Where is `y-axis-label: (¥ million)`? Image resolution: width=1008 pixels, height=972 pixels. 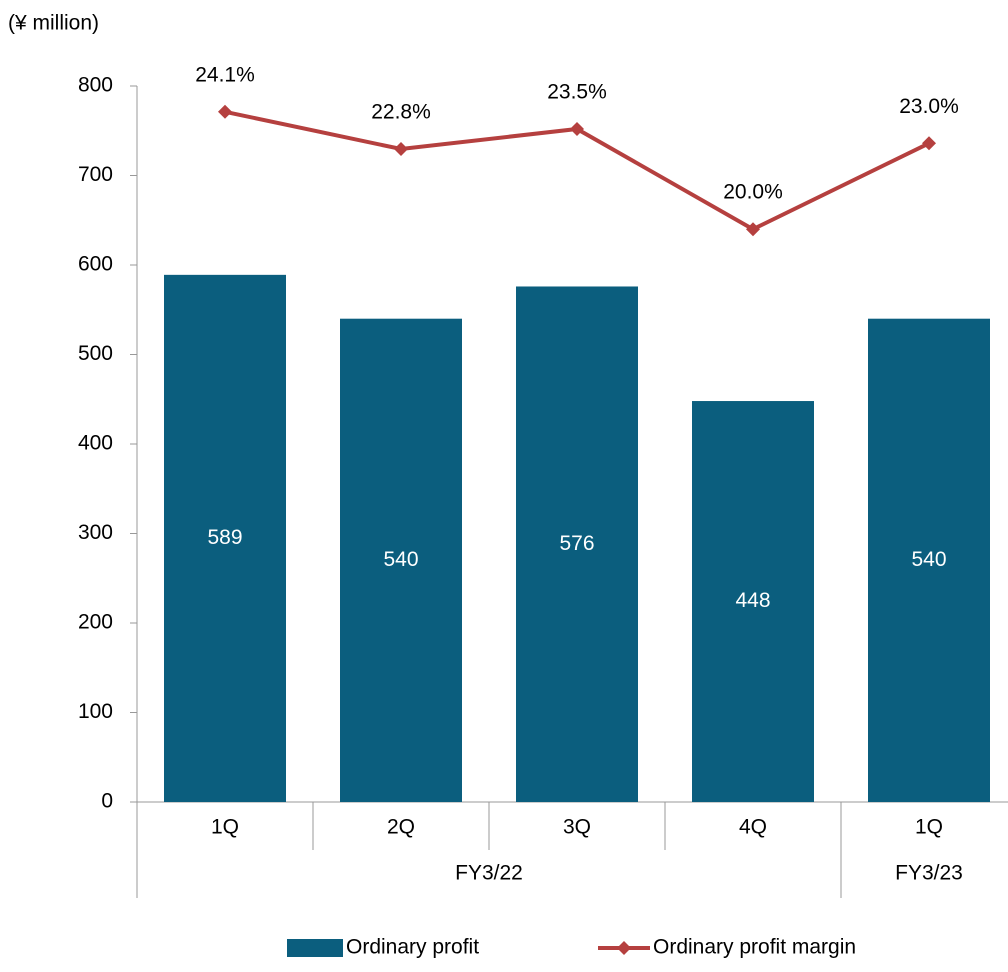
y-axis-label: (¥ million) is located at coordinates (53, 23).